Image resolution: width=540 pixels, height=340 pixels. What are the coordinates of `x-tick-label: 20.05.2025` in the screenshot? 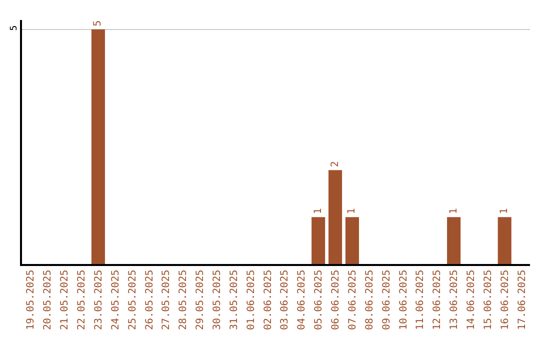 It's located at (48, 300).